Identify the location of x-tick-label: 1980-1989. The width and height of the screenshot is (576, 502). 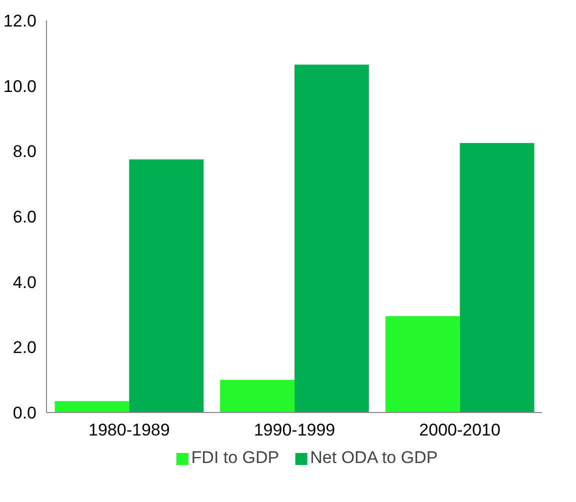
(129, 430).